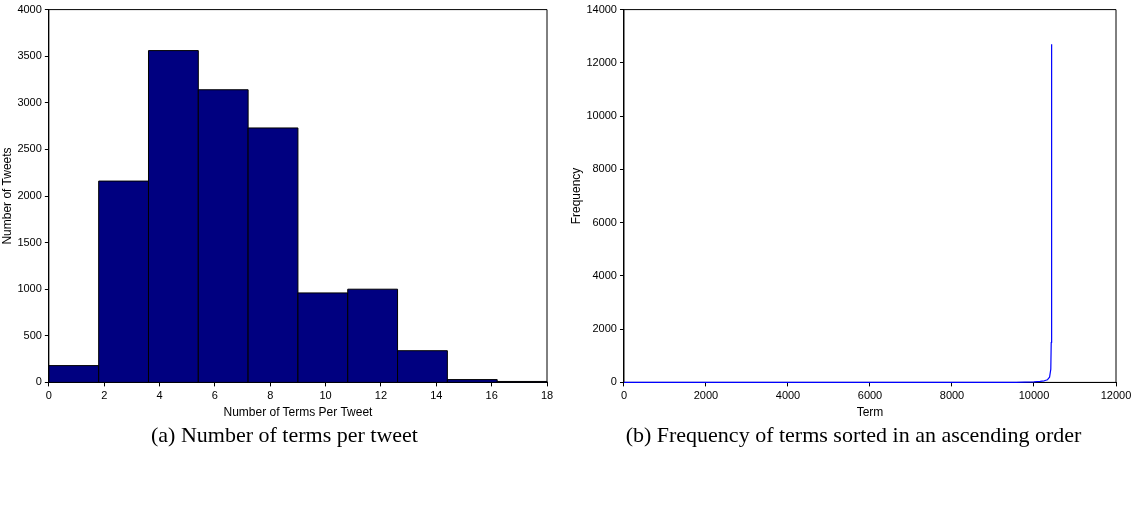  What do you see at coordinates (870, 395) in the screenshot?
I see `x-tick-label: 6000` at bounding box center [870, 395].